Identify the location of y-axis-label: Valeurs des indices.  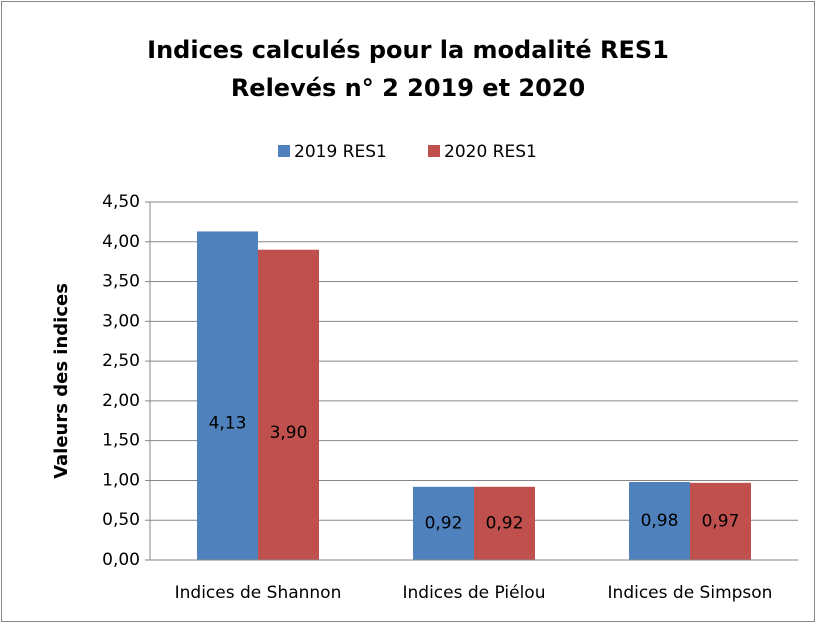
(61, 381).